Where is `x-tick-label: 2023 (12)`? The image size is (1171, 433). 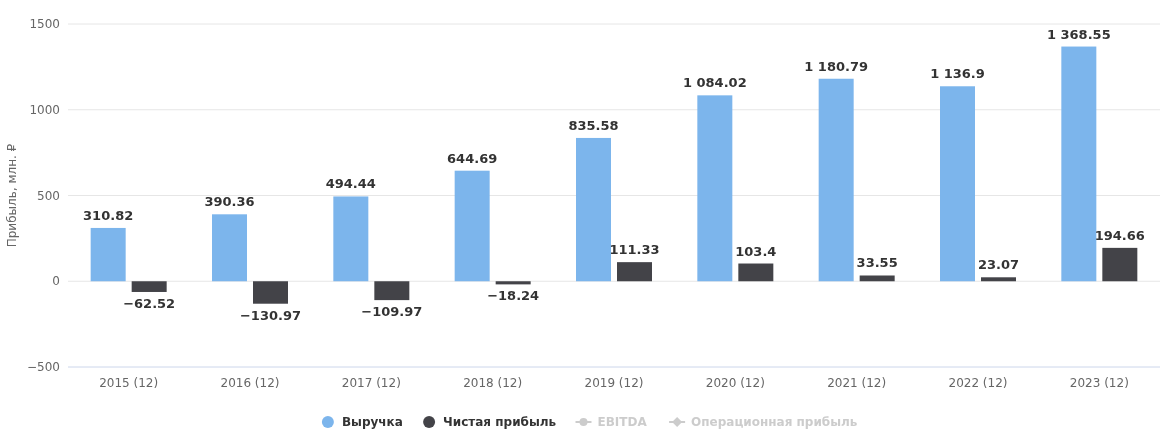 x-tick-label: 2023 (12) is located at coordinates (1099, 383).